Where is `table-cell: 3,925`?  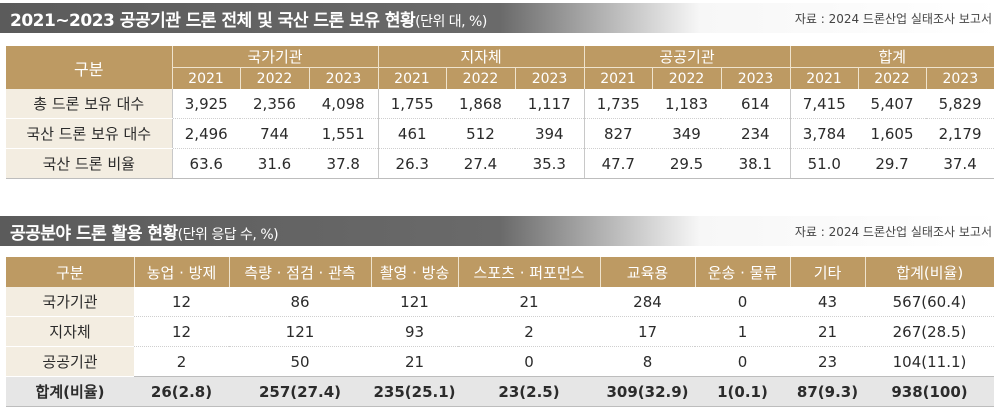
table-cell: 3,925 is located at coordinates (205, 104).